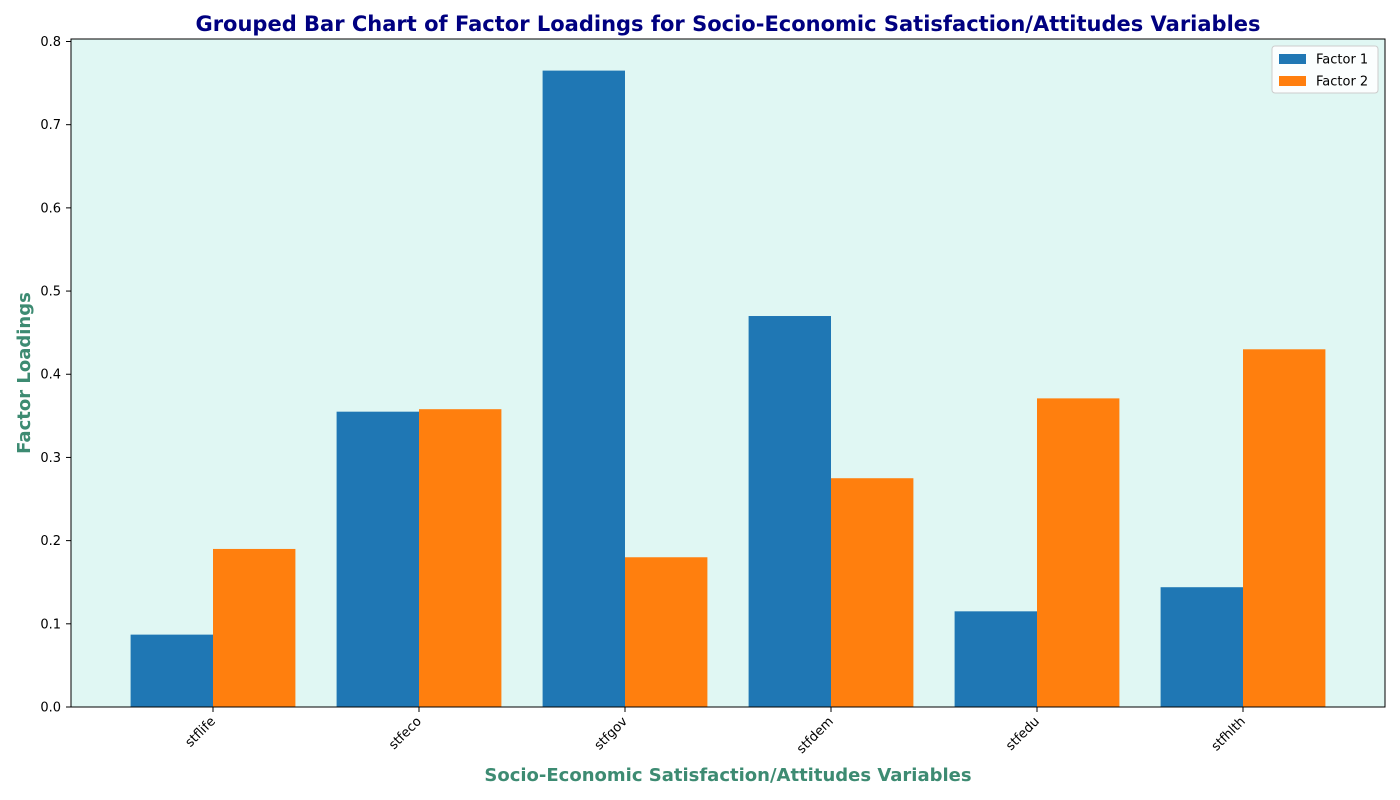  I want to click on y-axis: 0.0 0.1 0.2 0.3 0.4 0.5 0.6 0.7 0.8, so click(55, 375).